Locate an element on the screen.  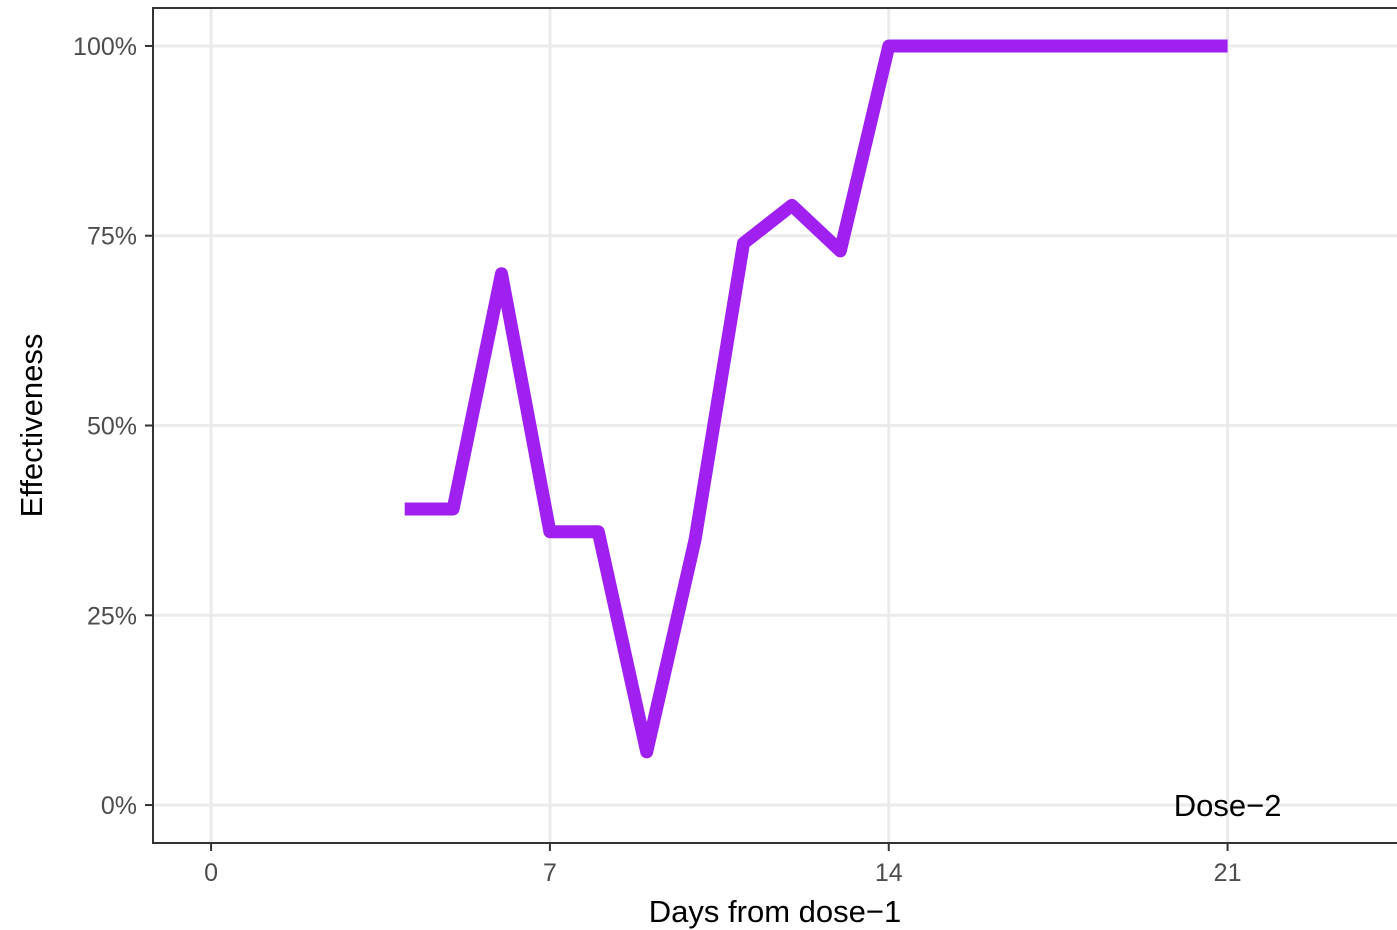
x-tick-label-0: 0 is located at coordinates (211, 873).